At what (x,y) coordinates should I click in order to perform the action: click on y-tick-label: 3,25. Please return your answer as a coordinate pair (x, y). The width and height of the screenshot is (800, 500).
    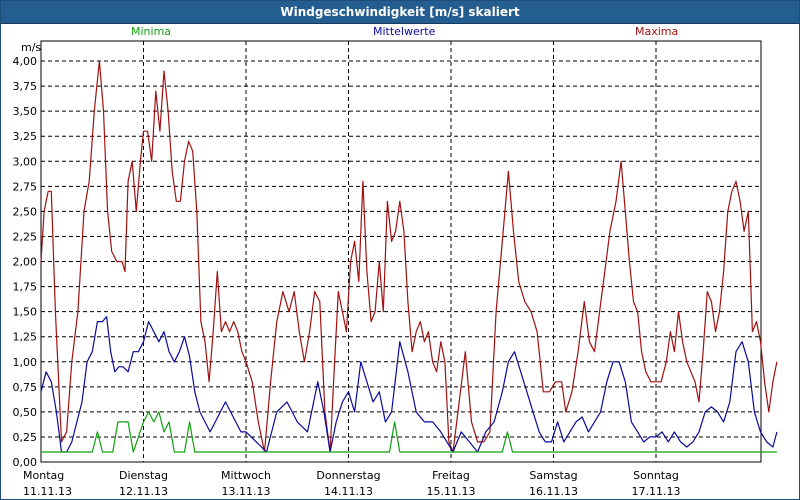
    Looking at the image, I should click on (25, 136).